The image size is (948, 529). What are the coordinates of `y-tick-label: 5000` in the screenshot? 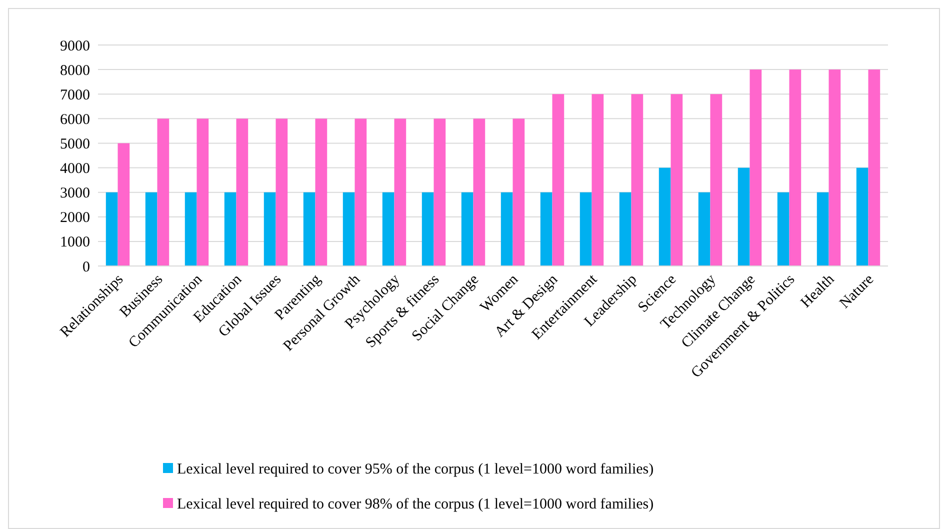 It's located at (75, 144).